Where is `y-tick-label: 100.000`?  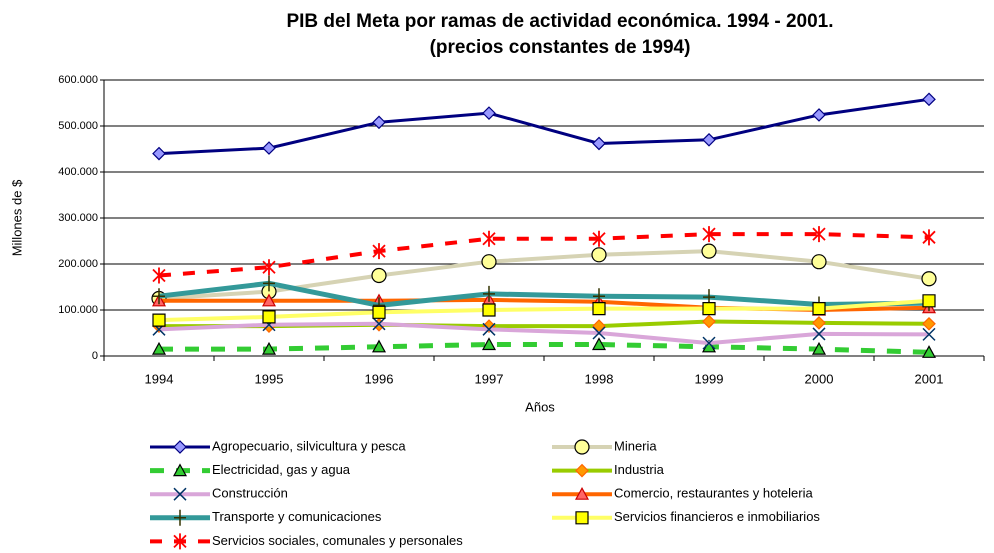 y-tick-label: 100.000 is located at coordinates (78, 310).